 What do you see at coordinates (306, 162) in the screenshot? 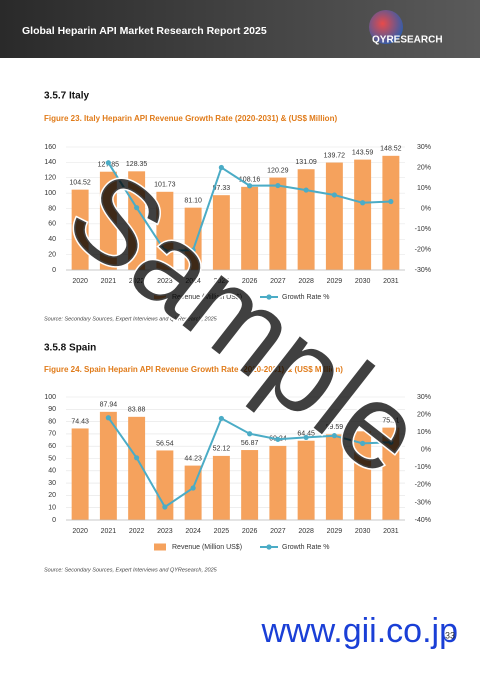
I see `data-label: 131.09` at bounding box center [306, 162].